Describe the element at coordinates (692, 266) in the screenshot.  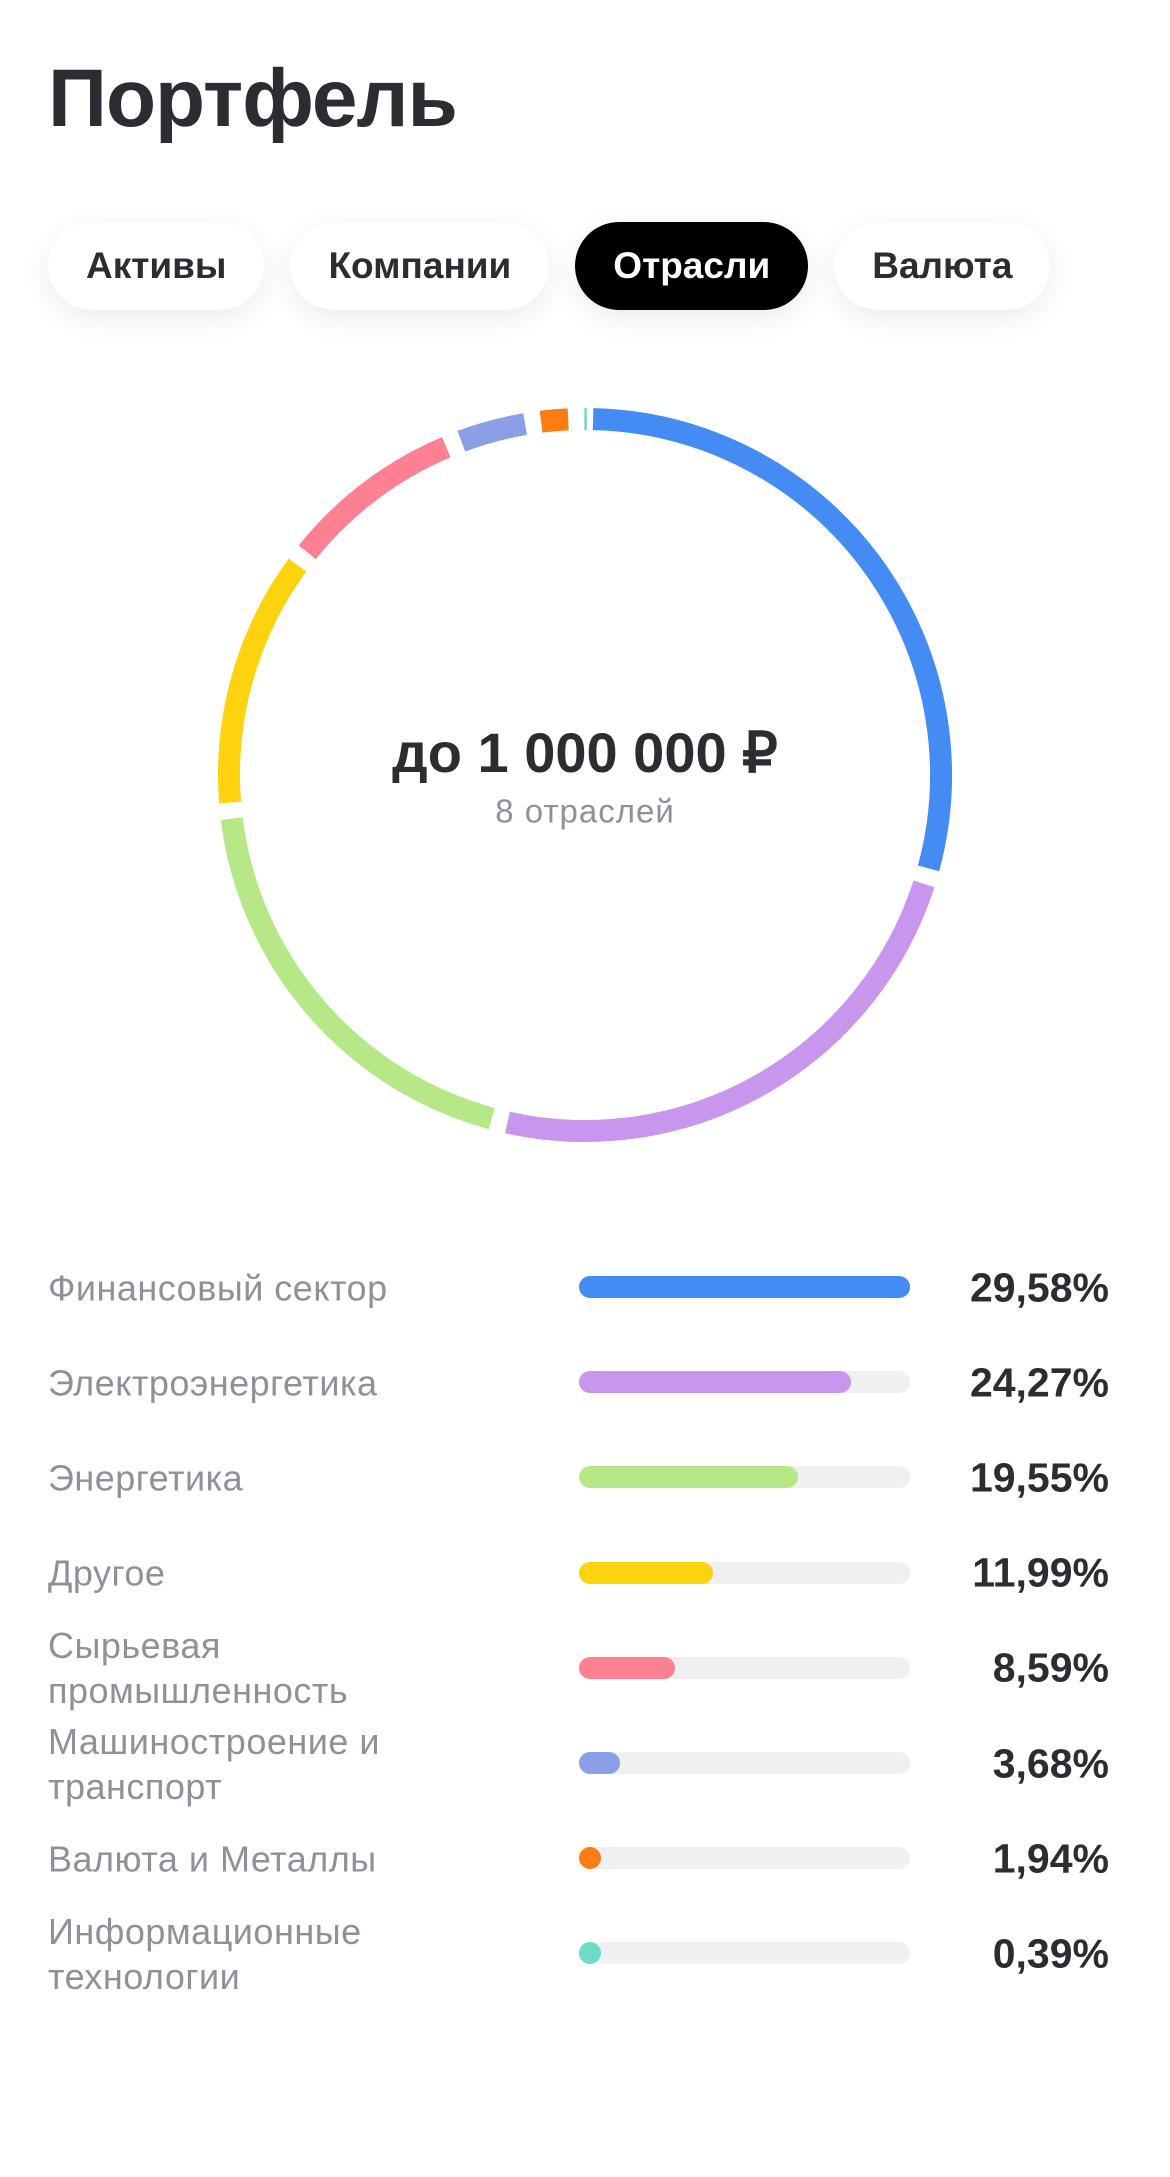
I see `tab: Отрасли` at that location.